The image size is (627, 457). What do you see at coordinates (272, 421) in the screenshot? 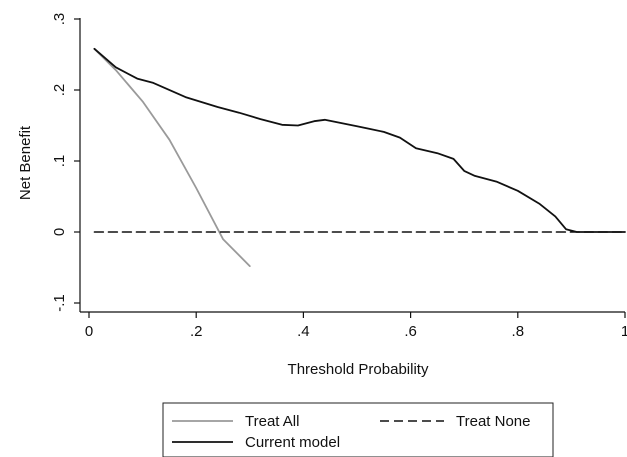
I see `legend-label-treat-all: Treat All` at bounding box center [272, 421].